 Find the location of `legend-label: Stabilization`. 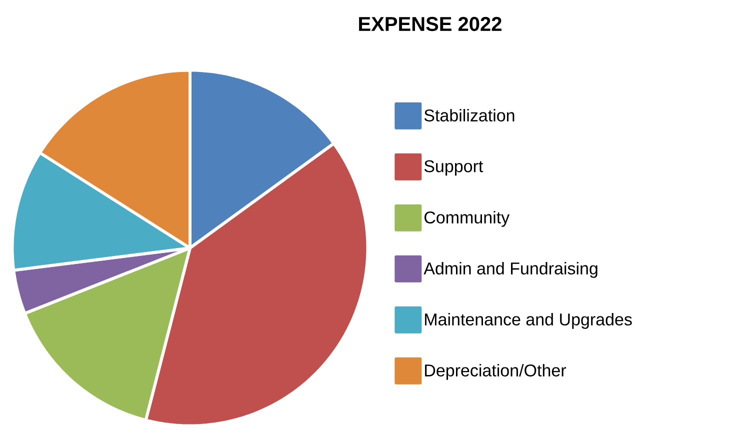

legend-label: Stabilization is located at coordinates (469, 115).